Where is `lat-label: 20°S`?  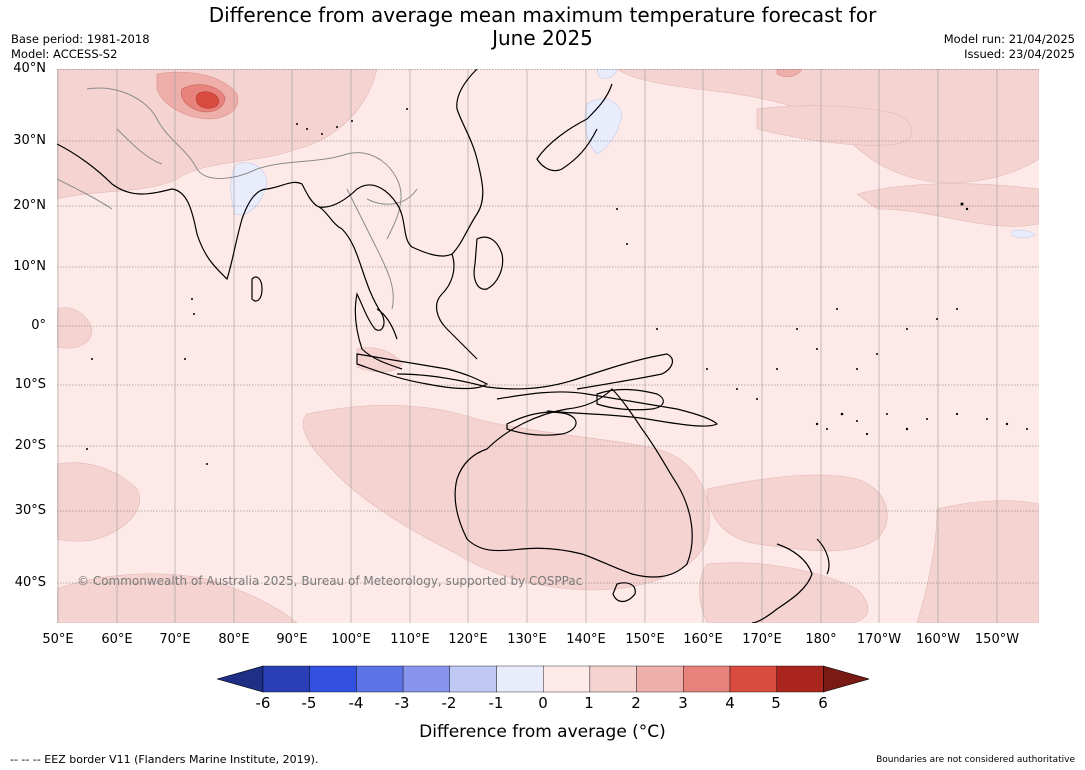 lat-label: 20°S is located at coordinates (30, 445).